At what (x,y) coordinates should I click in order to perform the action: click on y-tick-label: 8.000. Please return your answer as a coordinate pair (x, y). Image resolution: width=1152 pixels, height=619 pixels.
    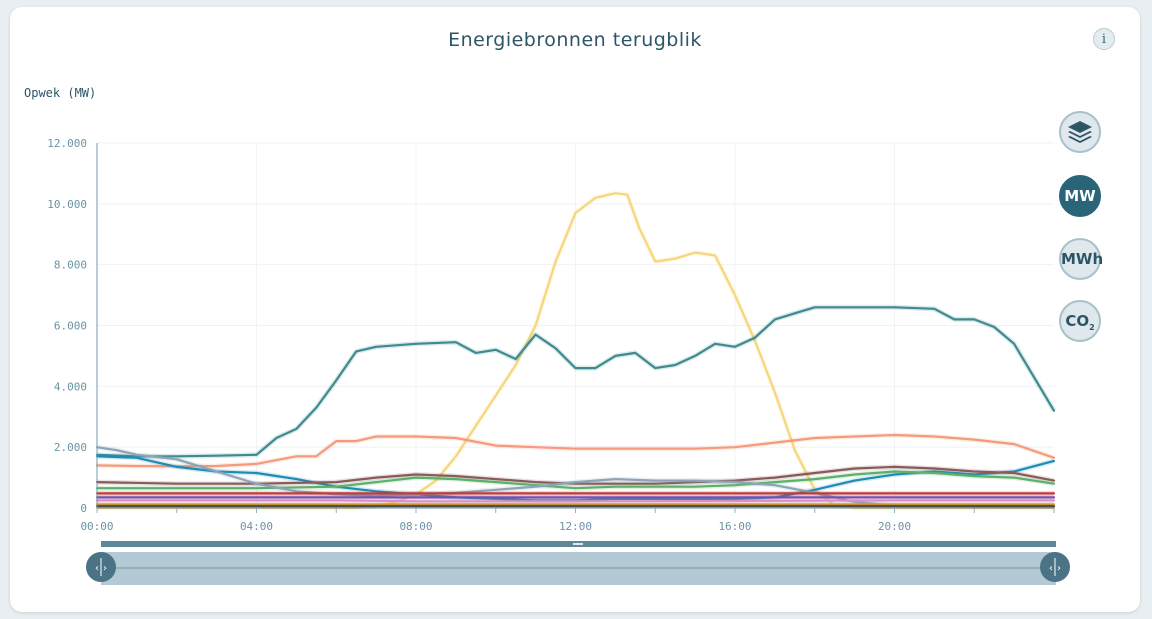
    Looking at the image, I should click on (70, 265).